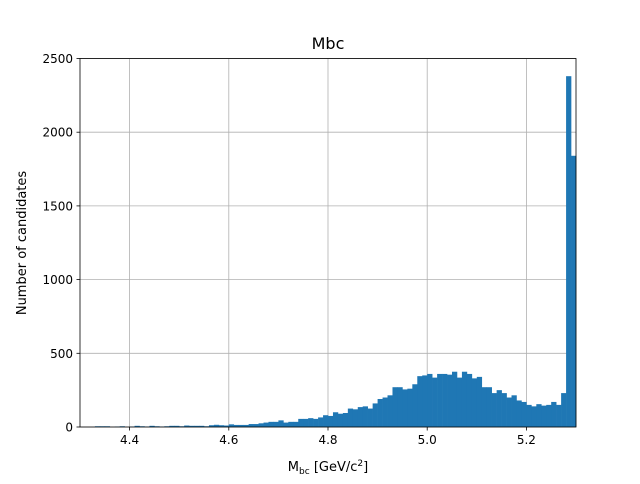 This screenshot has height=484, width=640. I want to click on y-axis-label: Number of candidates, so click(22, 243).